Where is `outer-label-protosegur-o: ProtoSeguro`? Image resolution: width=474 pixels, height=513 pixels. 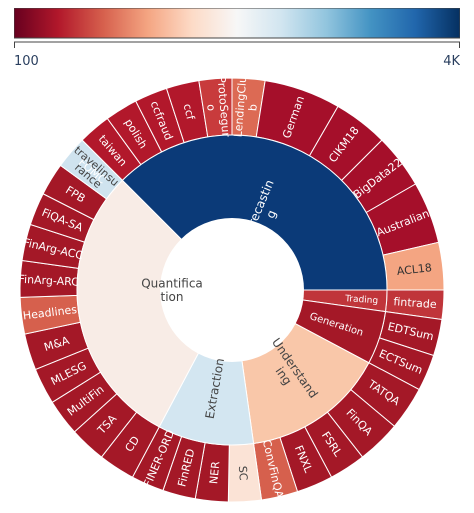 outer-label-protosegur-o: ProtoSeguro is located at coordinates (217, 107).